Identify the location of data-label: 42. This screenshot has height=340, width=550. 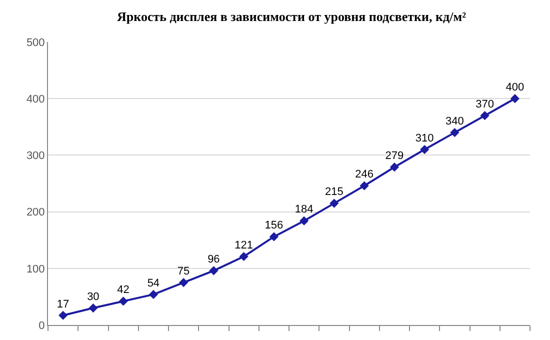
(123, 290).